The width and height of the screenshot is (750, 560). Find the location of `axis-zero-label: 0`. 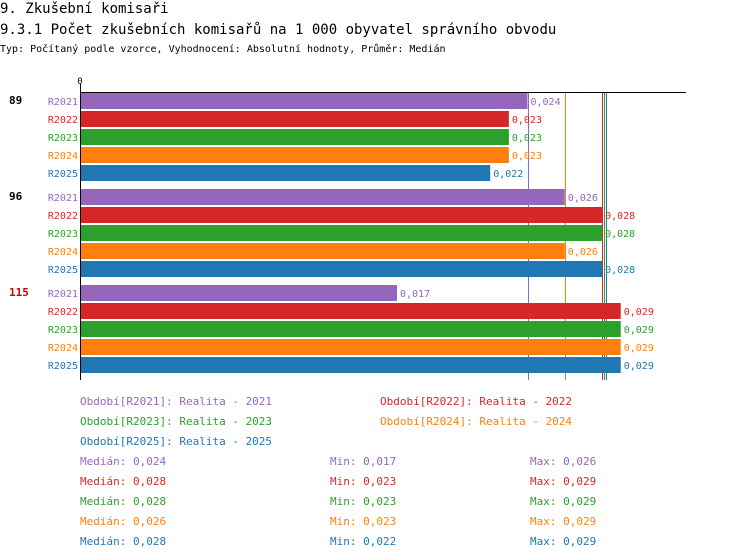

axis-zero-label: 0 is located at coordinates (79, 82).